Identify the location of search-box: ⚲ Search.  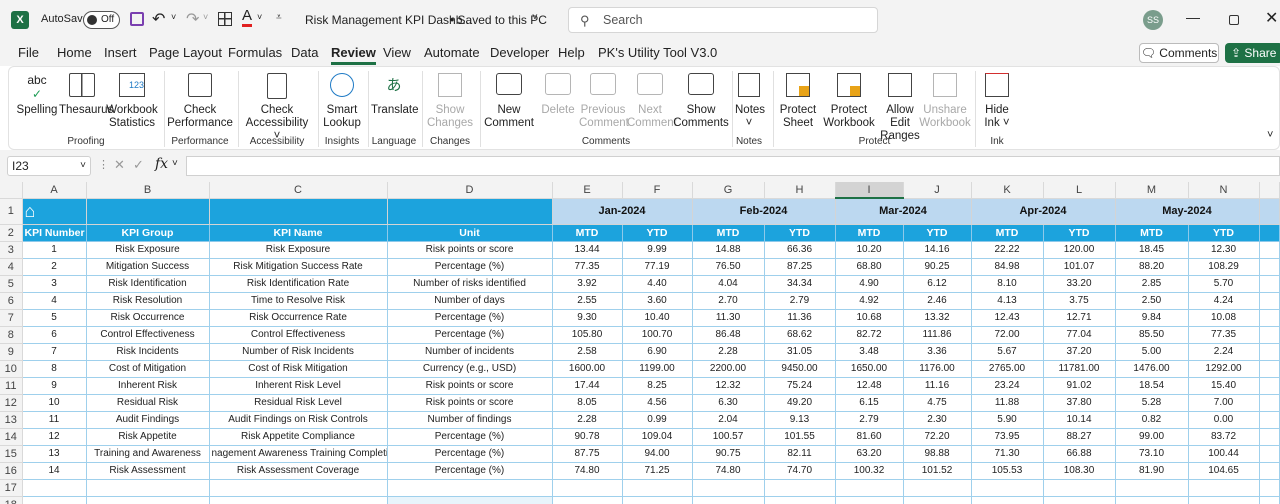
(723, 20).